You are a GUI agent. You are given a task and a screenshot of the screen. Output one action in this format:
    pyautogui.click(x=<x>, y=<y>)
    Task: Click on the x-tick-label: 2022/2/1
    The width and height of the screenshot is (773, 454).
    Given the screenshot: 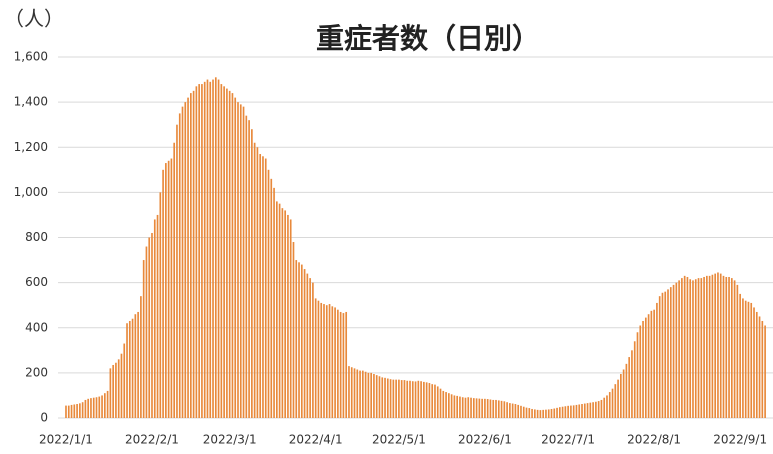 What is the action you would take?
    pyautogui.click(x=152, y=440)
    